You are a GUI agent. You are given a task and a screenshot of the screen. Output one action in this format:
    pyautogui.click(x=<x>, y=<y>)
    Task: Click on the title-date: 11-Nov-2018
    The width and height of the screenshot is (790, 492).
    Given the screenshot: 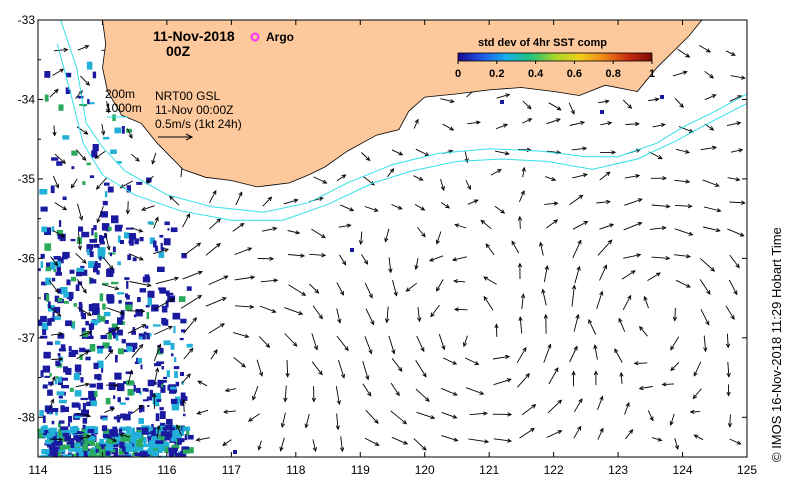 What is the action you would take?
    pyautogui.click(x=194, y=36)
    